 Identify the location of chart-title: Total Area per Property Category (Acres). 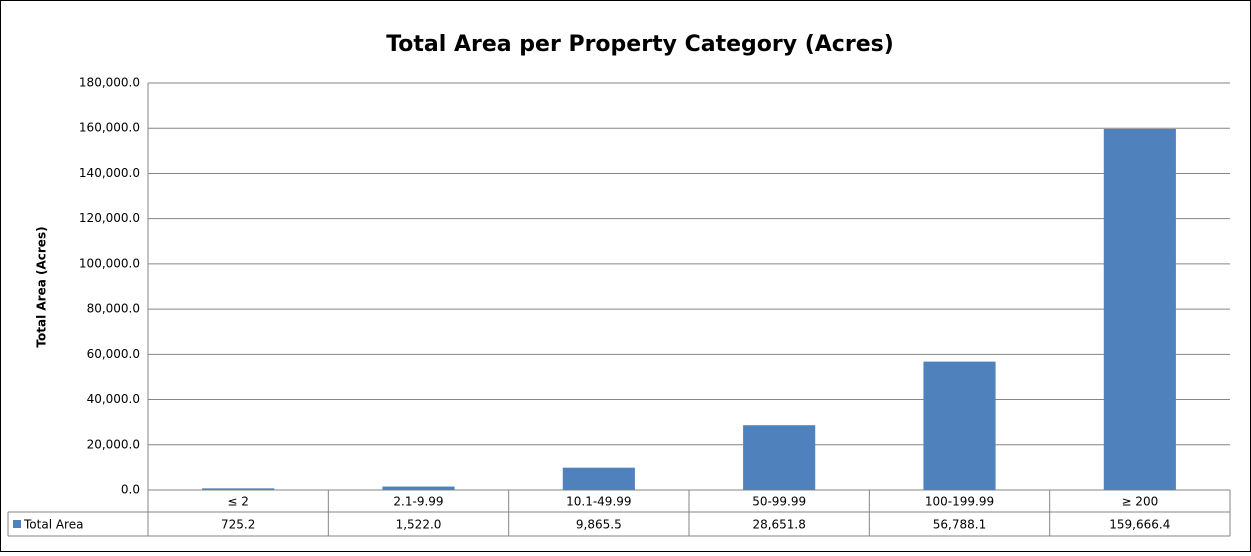
(640, 44).